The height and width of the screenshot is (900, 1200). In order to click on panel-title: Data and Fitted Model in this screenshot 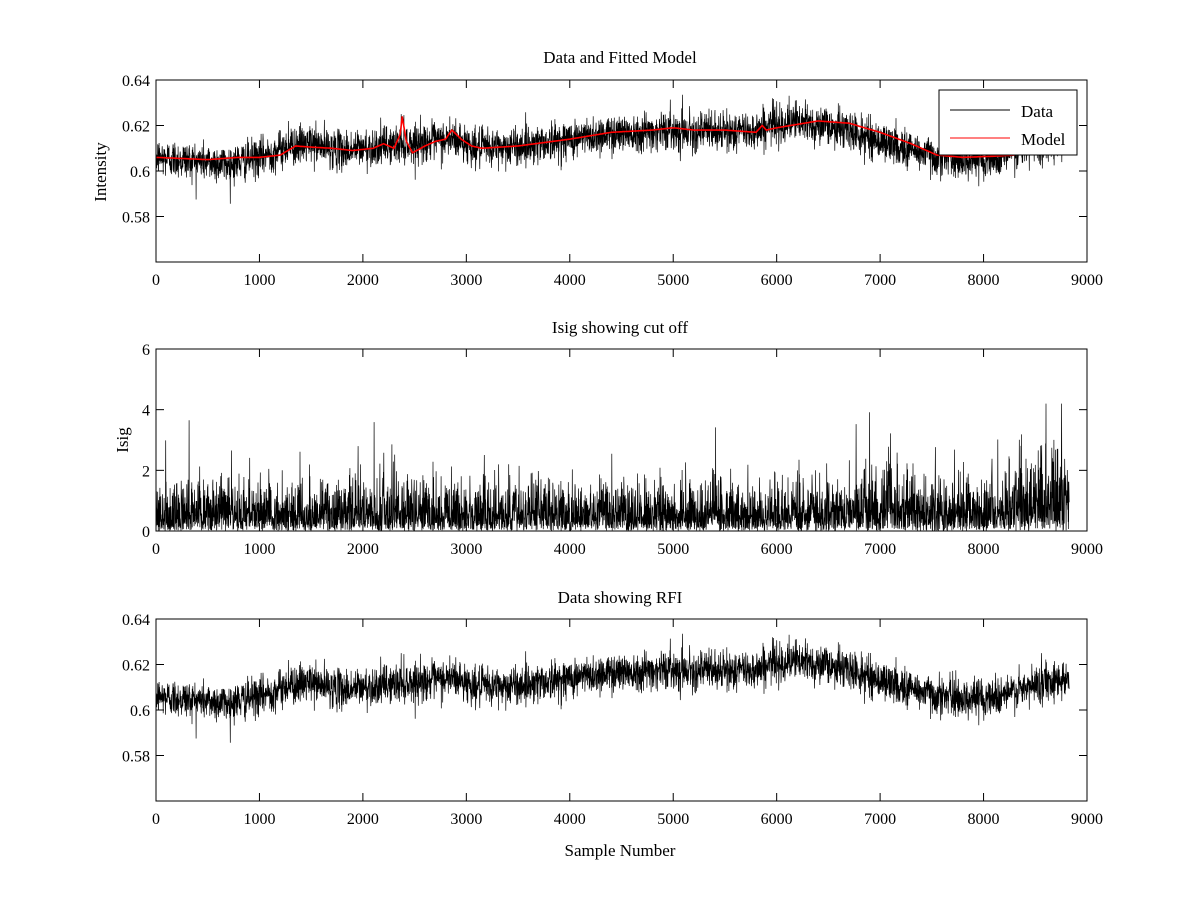, I will do `click(620, 57)`.